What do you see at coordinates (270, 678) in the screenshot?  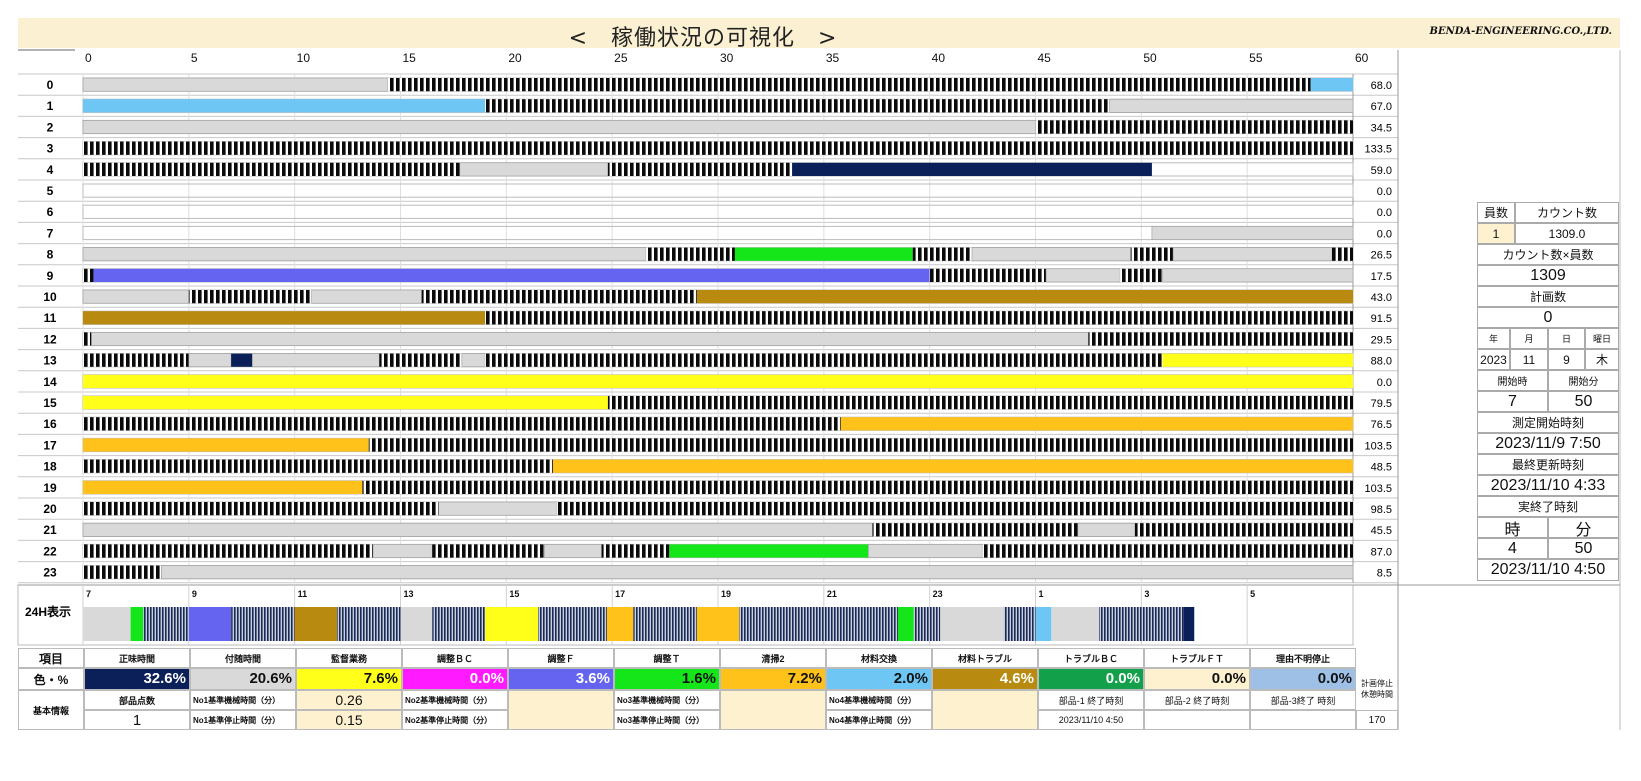 I see `legend-percentage: 20.6%` at bounding box center [270, 678].